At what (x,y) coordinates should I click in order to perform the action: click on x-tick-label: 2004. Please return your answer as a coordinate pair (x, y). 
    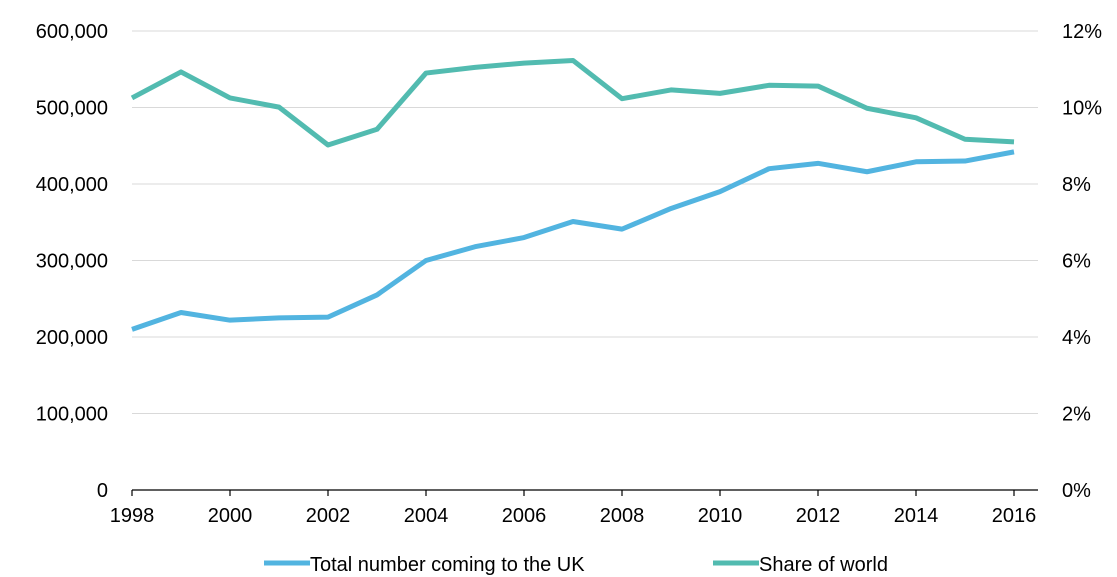
    Looking at the image, I should click on (426, 516).